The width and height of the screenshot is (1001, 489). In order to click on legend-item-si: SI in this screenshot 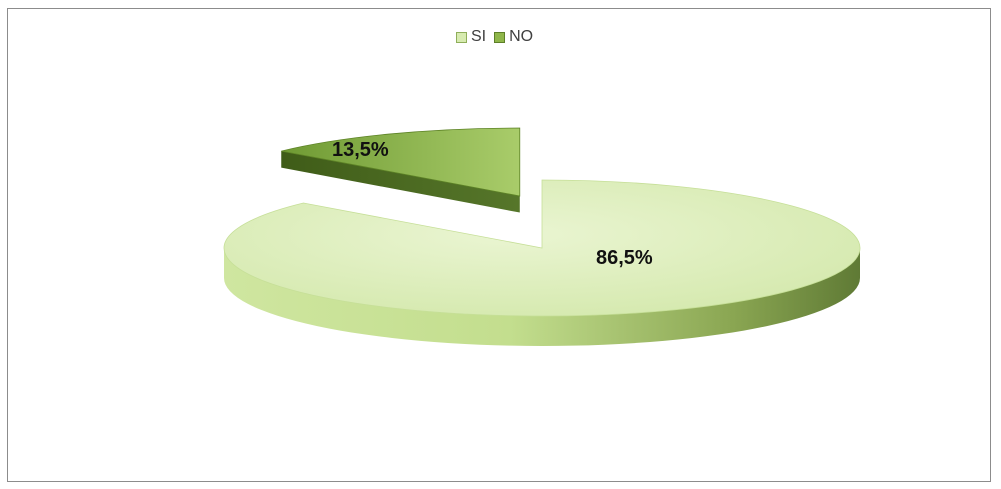, I will do `click(471, 37)`.